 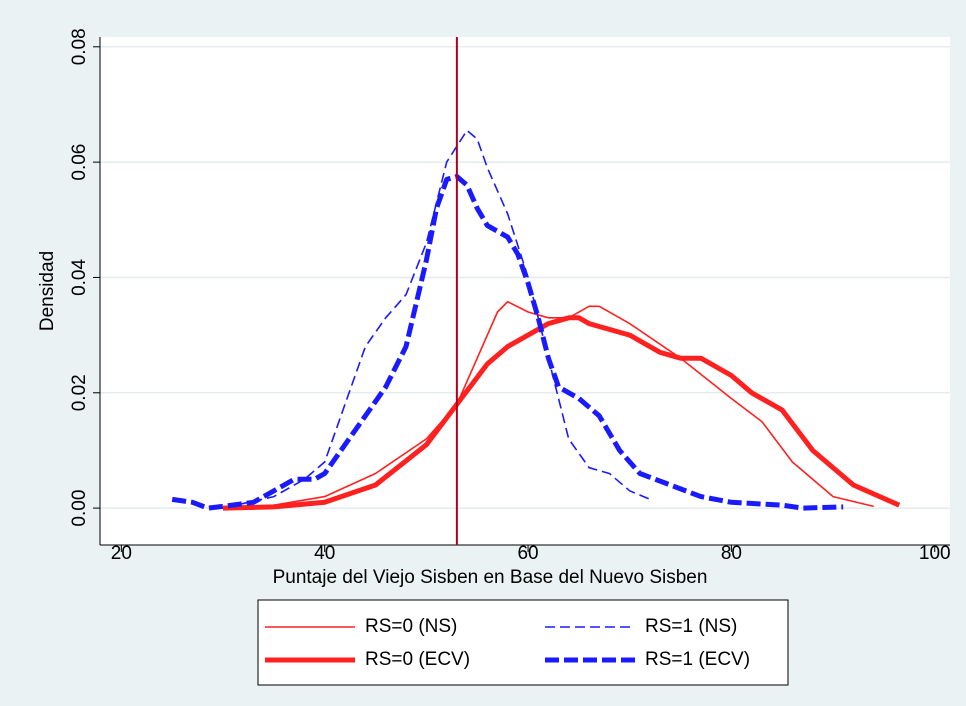 What do you see at coordinates (731, 553) in the screenshot?
I see `x-tick-label: 80` at bounding box center [731, 553].